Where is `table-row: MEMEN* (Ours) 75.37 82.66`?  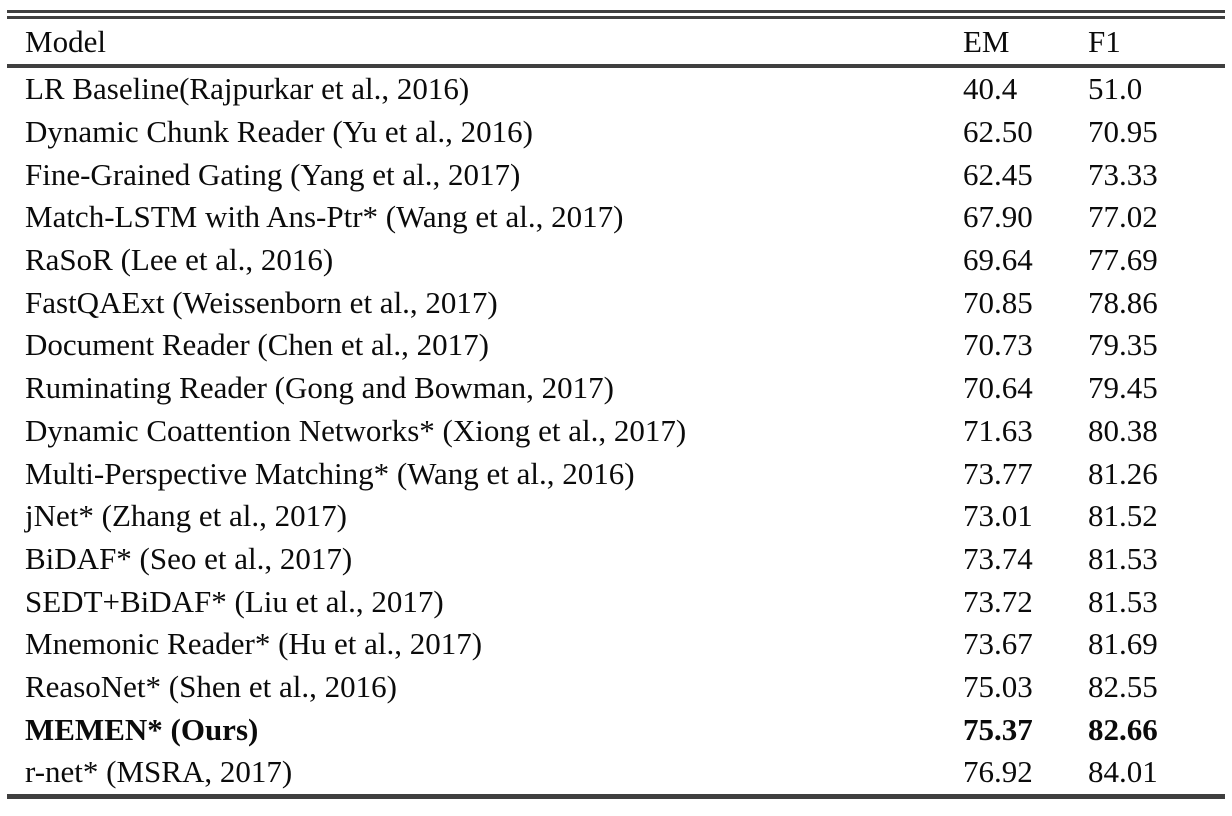
table-row: MEMEN* (Ours) 75.37 82.66 is located at coordinates (616, 729).